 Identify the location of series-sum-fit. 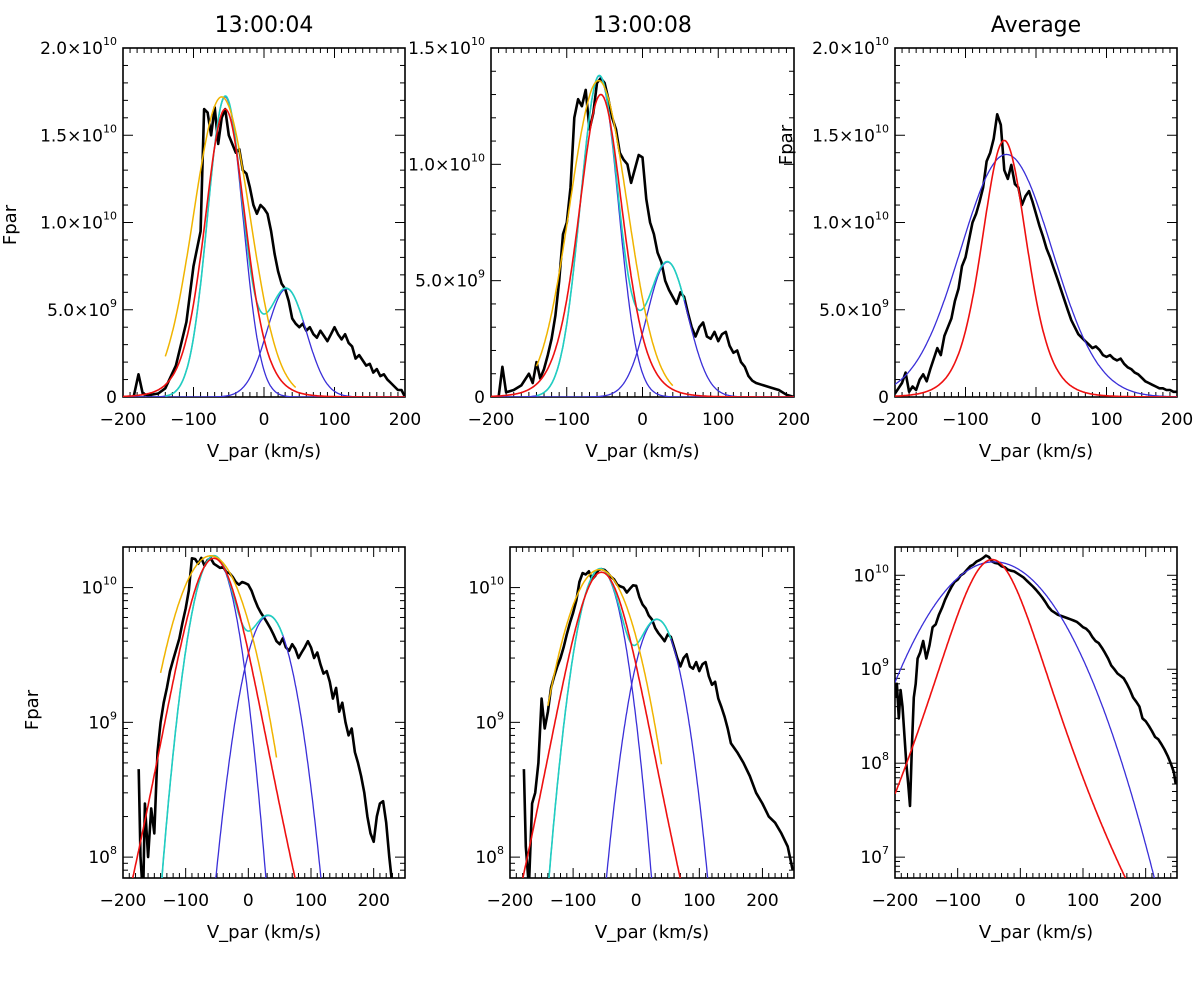
(234, 246).